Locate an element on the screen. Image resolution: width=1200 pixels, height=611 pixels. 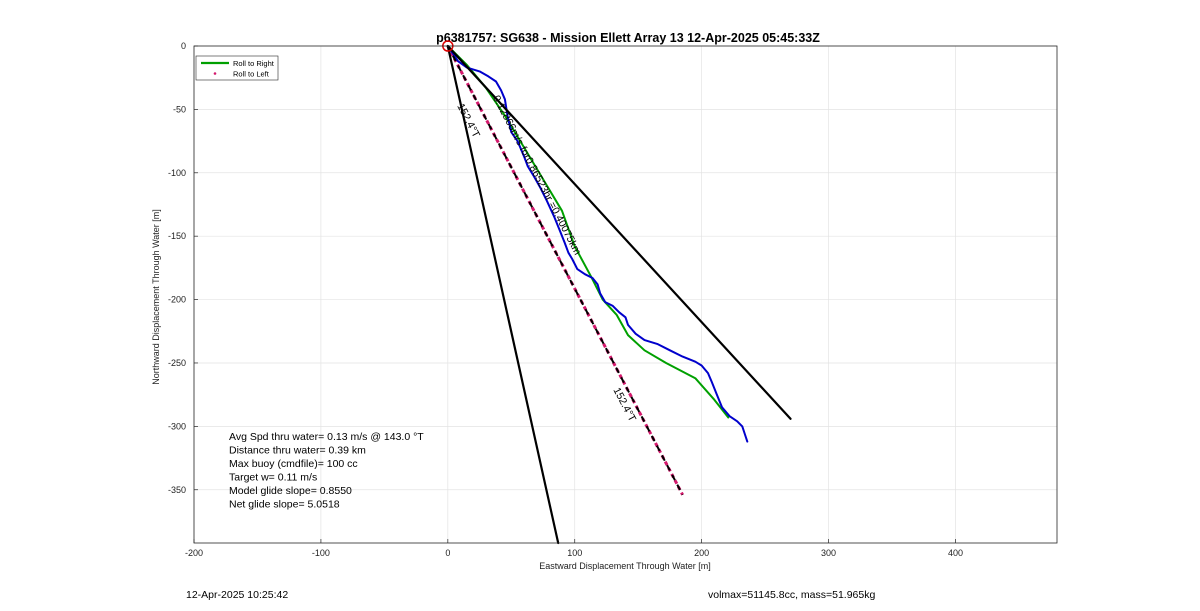
y-tick-label: -200 is located at coordinates (177, 300).